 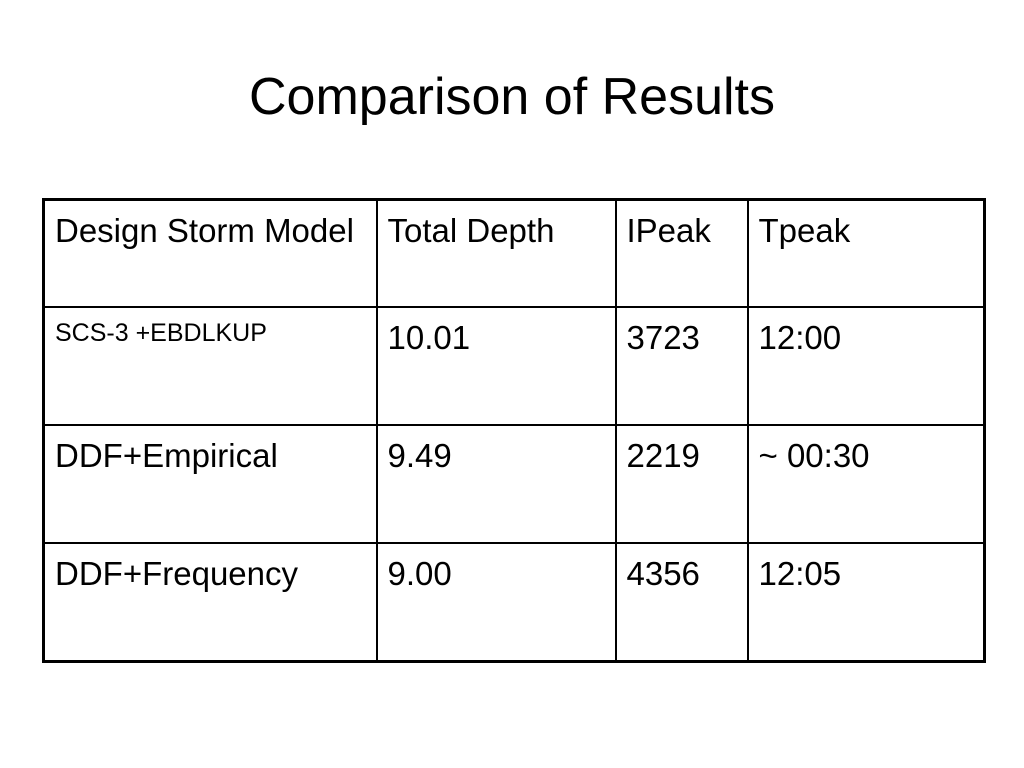 What do you see at coordinates (210, 602) in the screenshot?
I see `table-cell: DDF+Frequency` at bounding box center [210, 602].